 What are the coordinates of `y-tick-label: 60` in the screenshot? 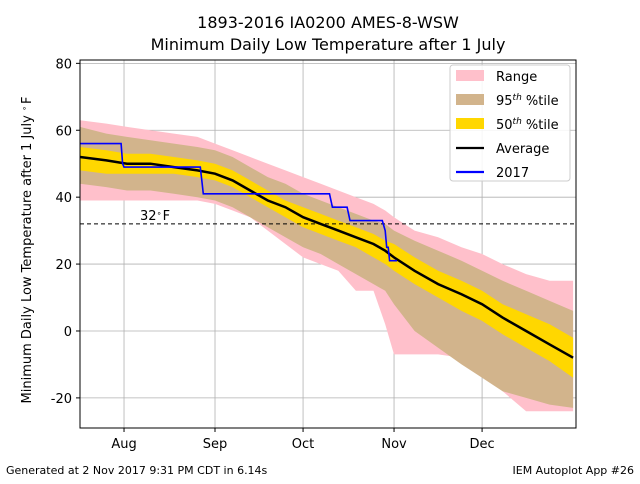 It's located at (63, 131).